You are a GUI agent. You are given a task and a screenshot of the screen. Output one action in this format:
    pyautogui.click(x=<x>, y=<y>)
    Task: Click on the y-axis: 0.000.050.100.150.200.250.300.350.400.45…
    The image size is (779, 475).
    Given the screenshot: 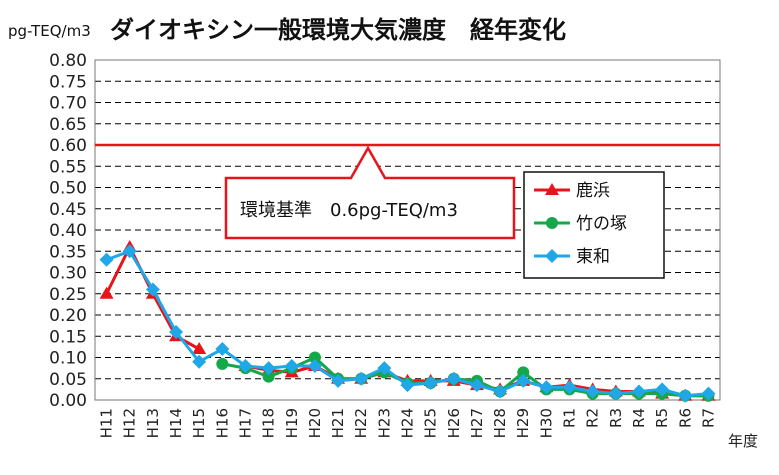 What is the action you would take?
    pyautogui.click(x=68, y=231)
    